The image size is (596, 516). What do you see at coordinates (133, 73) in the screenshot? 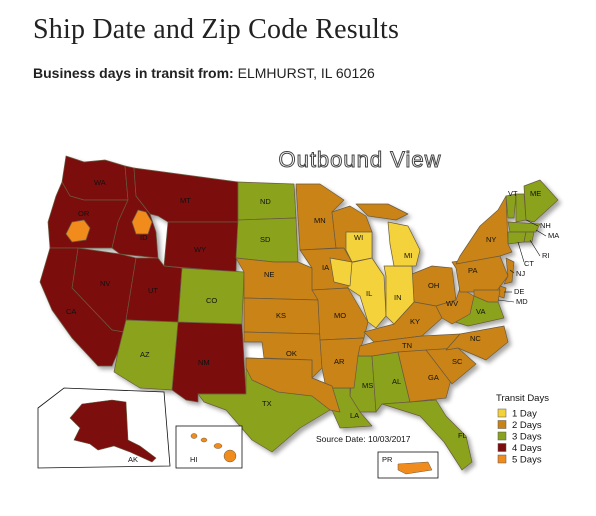
I see `origin-label: Business days in transit from:` at bounding box center [133, 73].